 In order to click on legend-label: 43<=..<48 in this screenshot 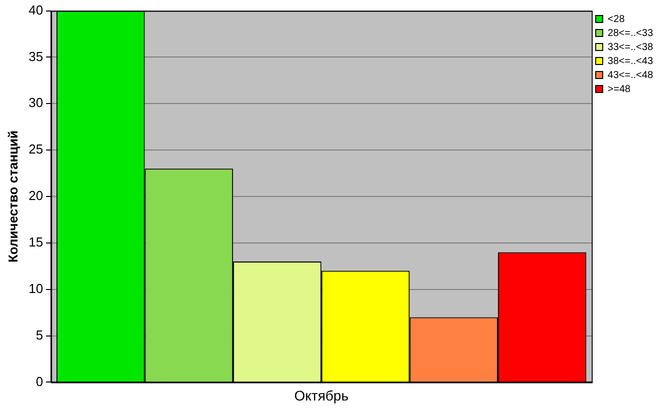, I will do `click(631, 75)`.